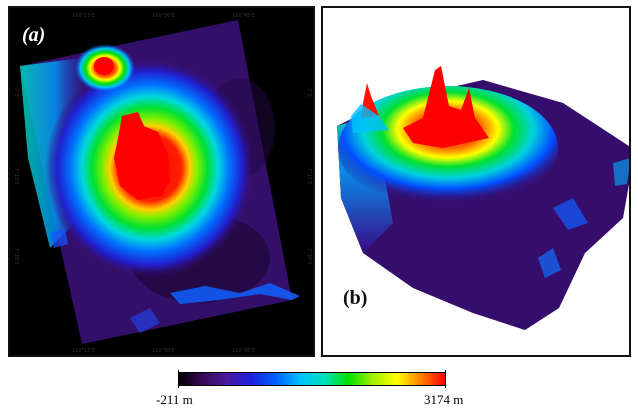 The width and height of the screenshot is (638, 410). What do you see at coordinates (309, 176) in the screenshot?
I see `coord-right-2: 7°15'S` at bounding box center [309, 176].